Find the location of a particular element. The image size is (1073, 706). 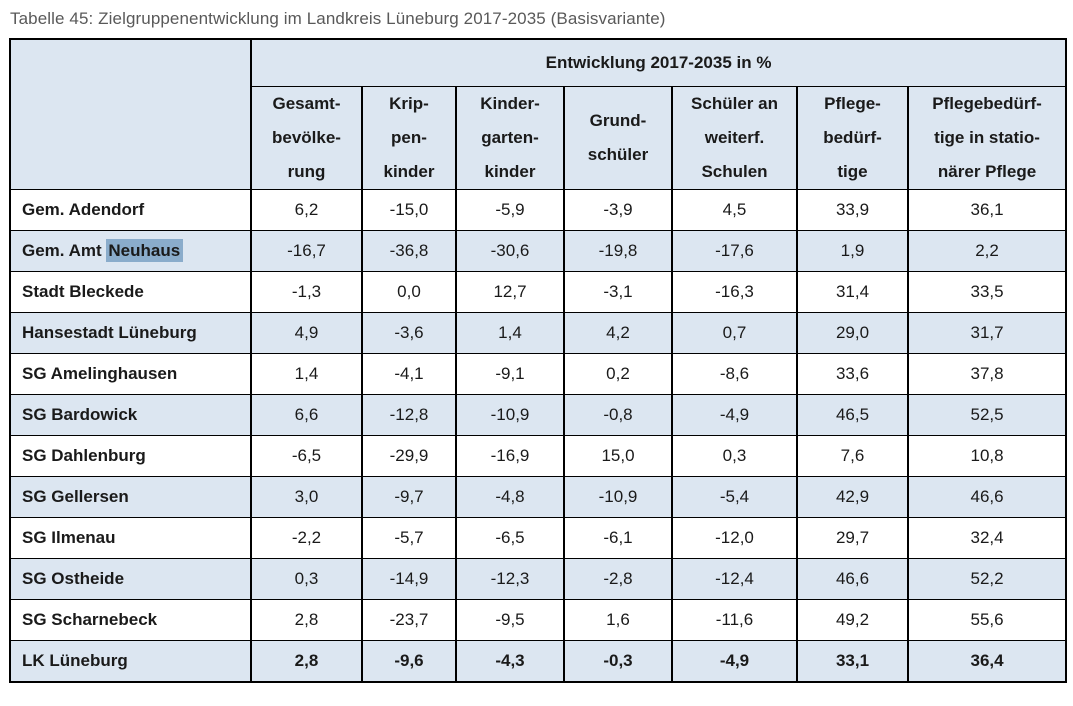

data-cell: -8,6 is located at coordinates (734, 374).